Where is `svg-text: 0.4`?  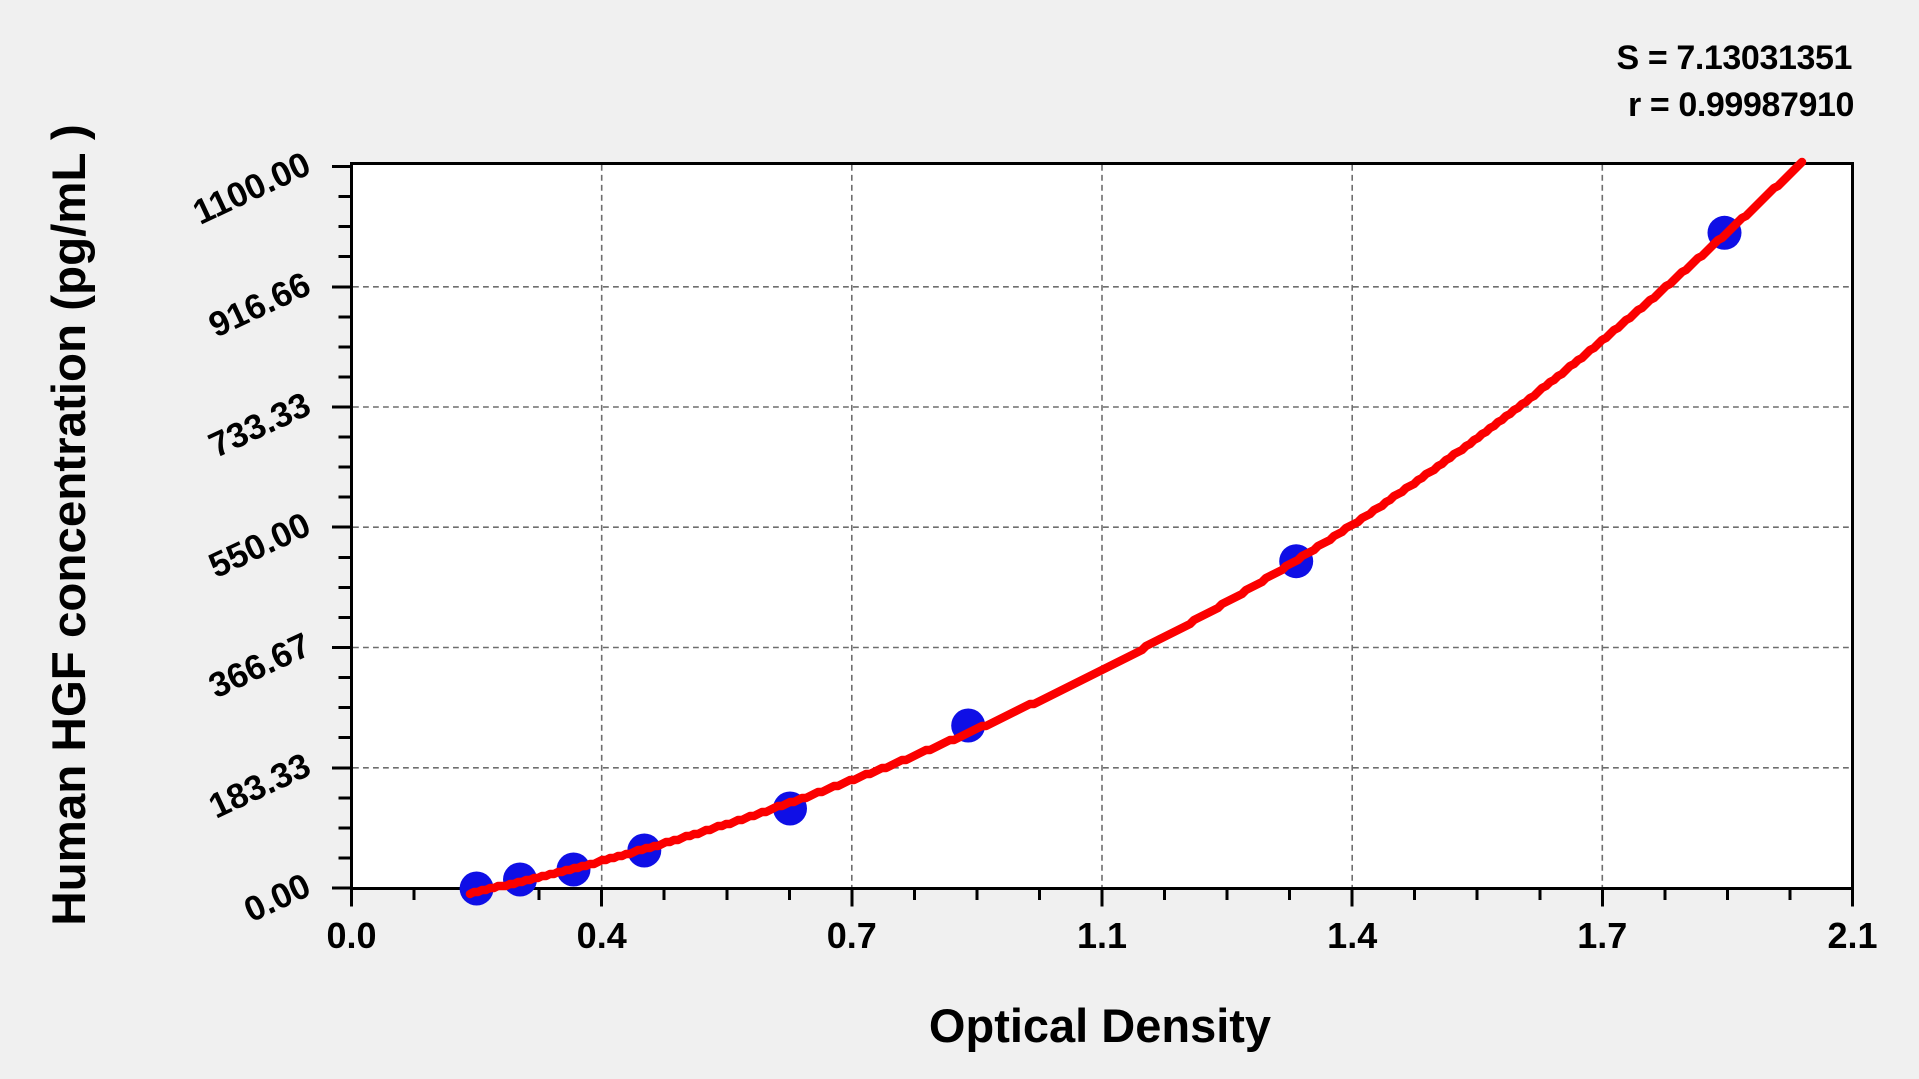 svg-text: 0.4 is located at coordinates (602, 935).